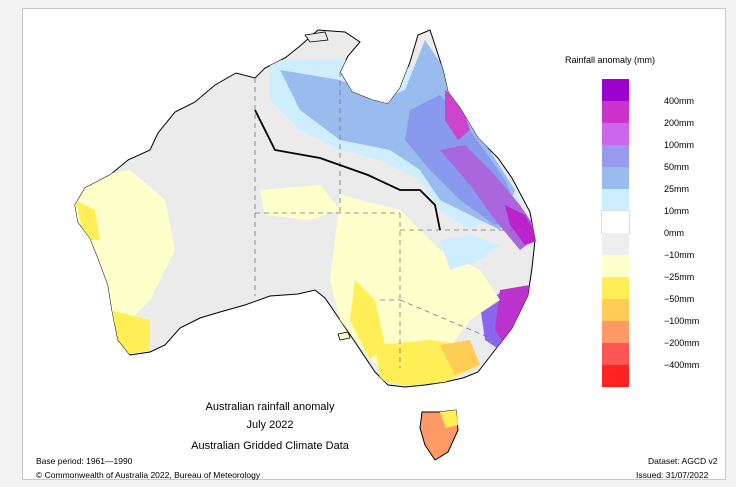 The image size is (736, 487). Describe the element at coordinates (520, 225) in the screenshot. I see `region-magenta-east` at that location.